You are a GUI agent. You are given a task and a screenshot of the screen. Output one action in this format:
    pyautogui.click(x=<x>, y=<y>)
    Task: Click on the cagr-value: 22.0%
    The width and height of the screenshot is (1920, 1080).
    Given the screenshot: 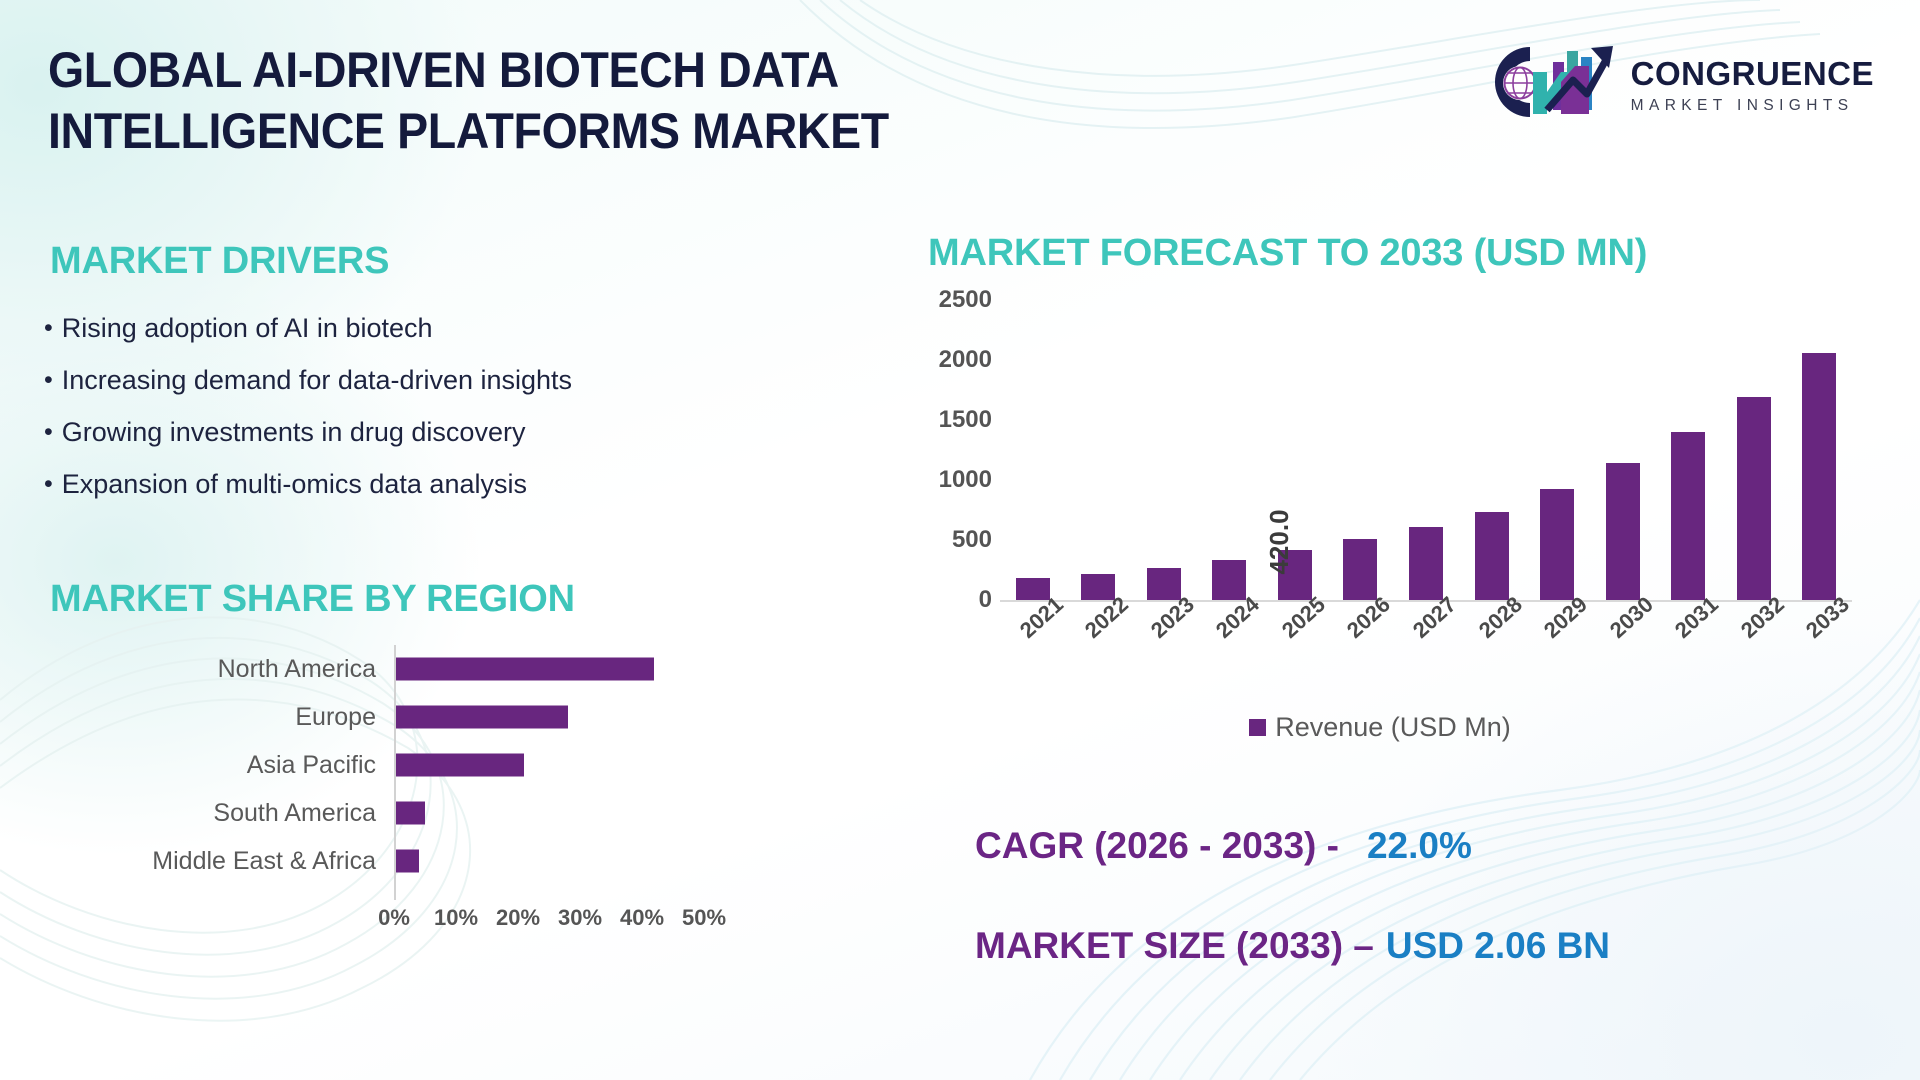 What is the action you would take?
    pyautogui.click(x=1419, y=845)
    